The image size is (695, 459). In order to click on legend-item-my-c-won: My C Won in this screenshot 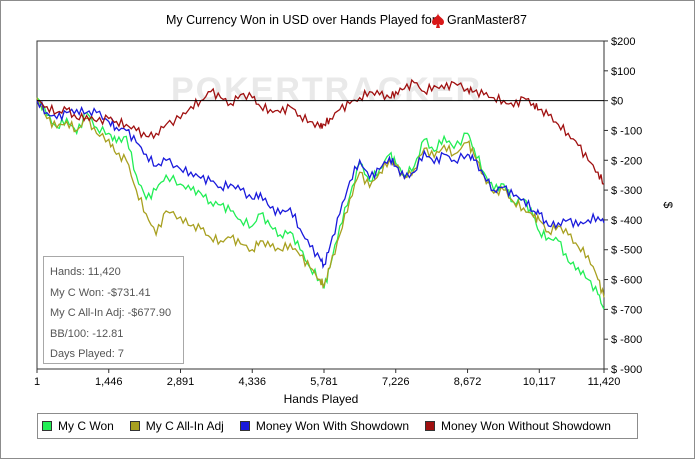, I will do `click(78, 426)`.